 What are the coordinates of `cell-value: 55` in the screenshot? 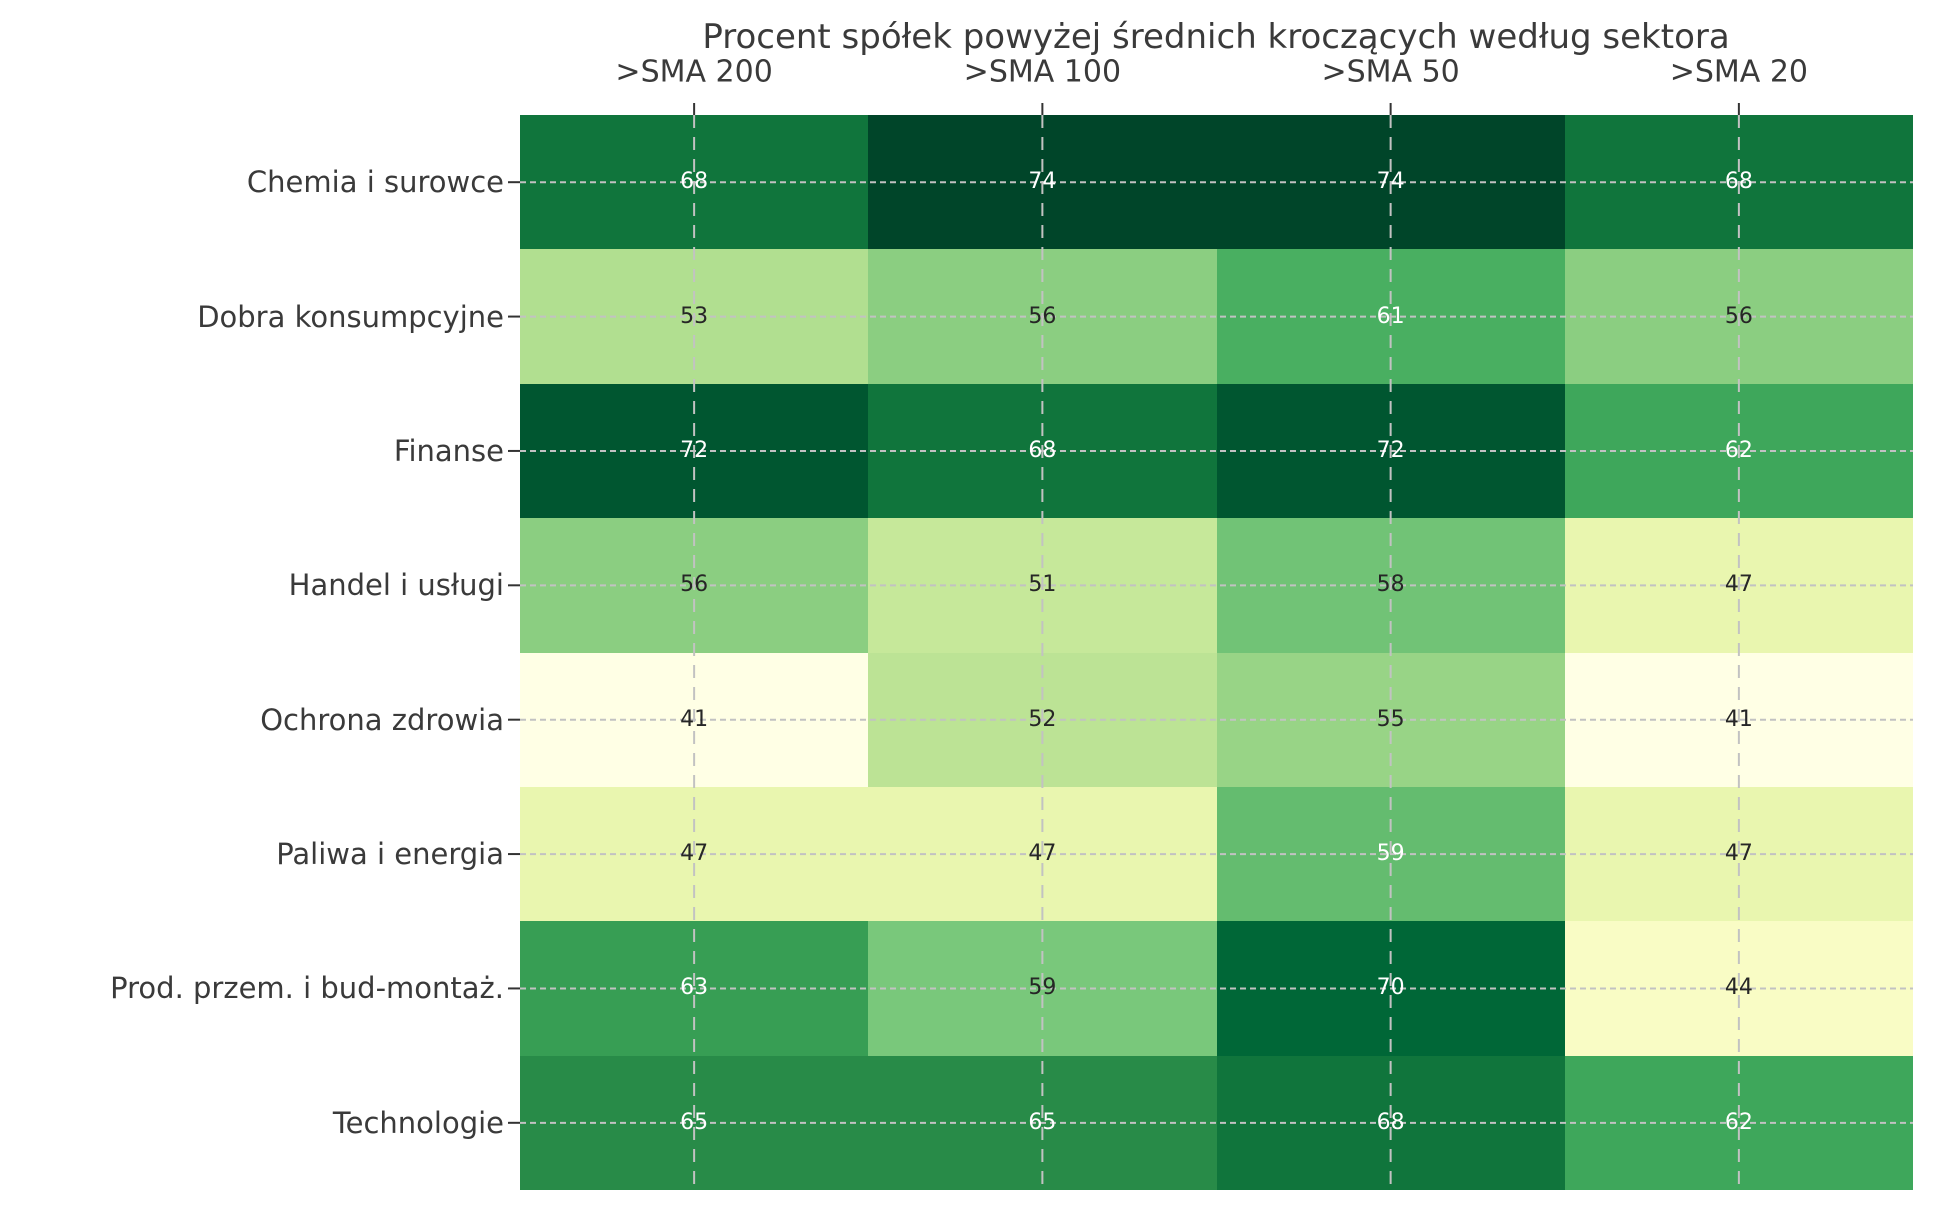 It's located at (1390, 719).